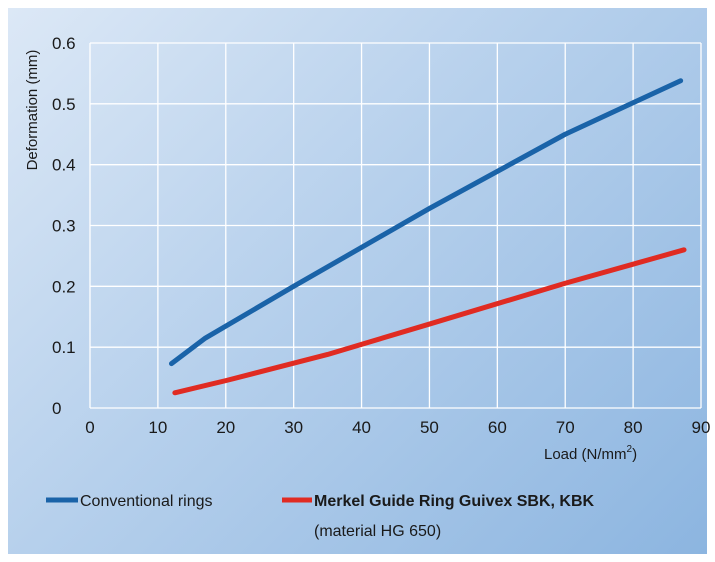 This screenshot has width=715, height=562. Describe the element at coordinates (454, 501) in the screenshot. I see `legend-label-merkel: Merkel Guide Ring Guivex SBK, KBK` at that location.